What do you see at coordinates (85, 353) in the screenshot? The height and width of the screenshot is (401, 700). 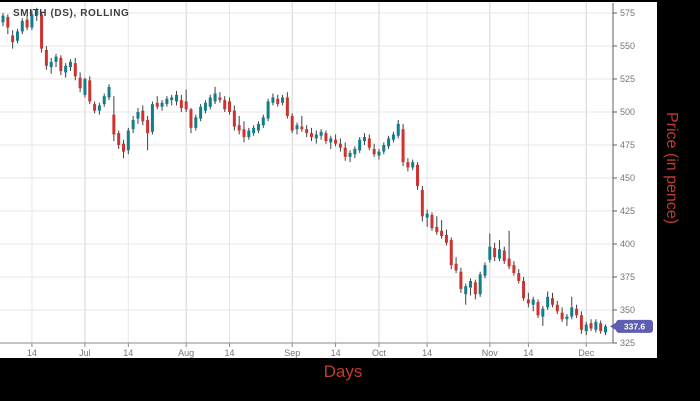 I see `x-tick-label: Jul` at bounding box center [85, 353].